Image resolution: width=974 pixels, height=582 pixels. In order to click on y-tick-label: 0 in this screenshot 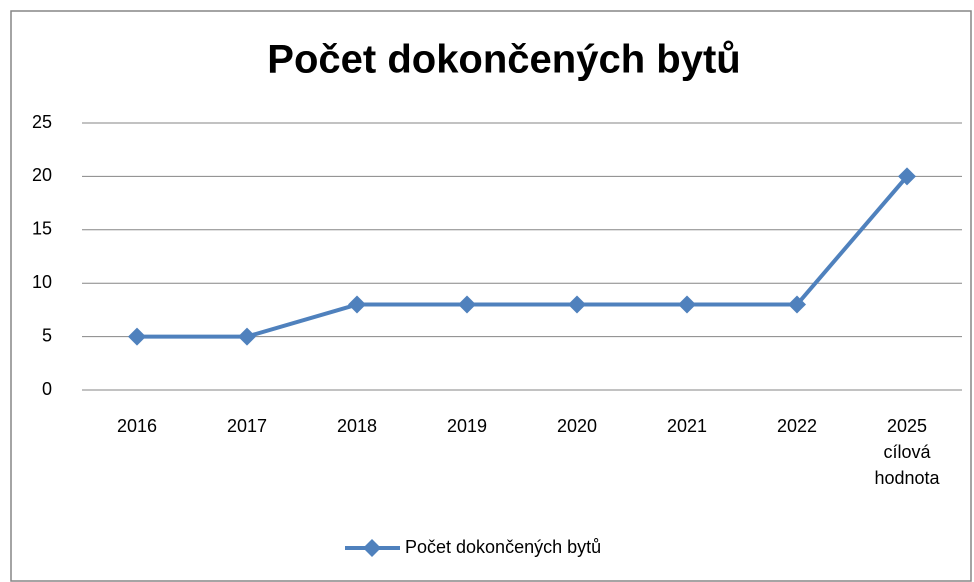, I will do `click(47, 389)`.